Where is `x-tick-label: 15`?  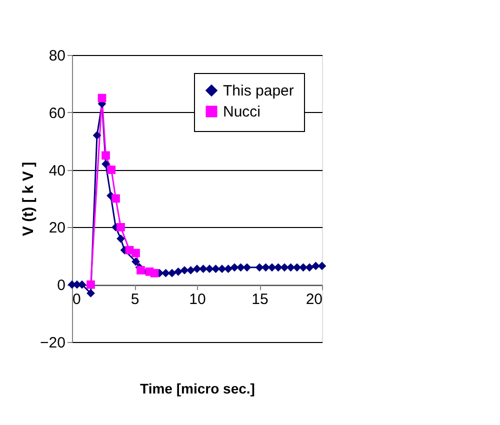
x-tick-label: 15 is located at coordinates (260, 299).